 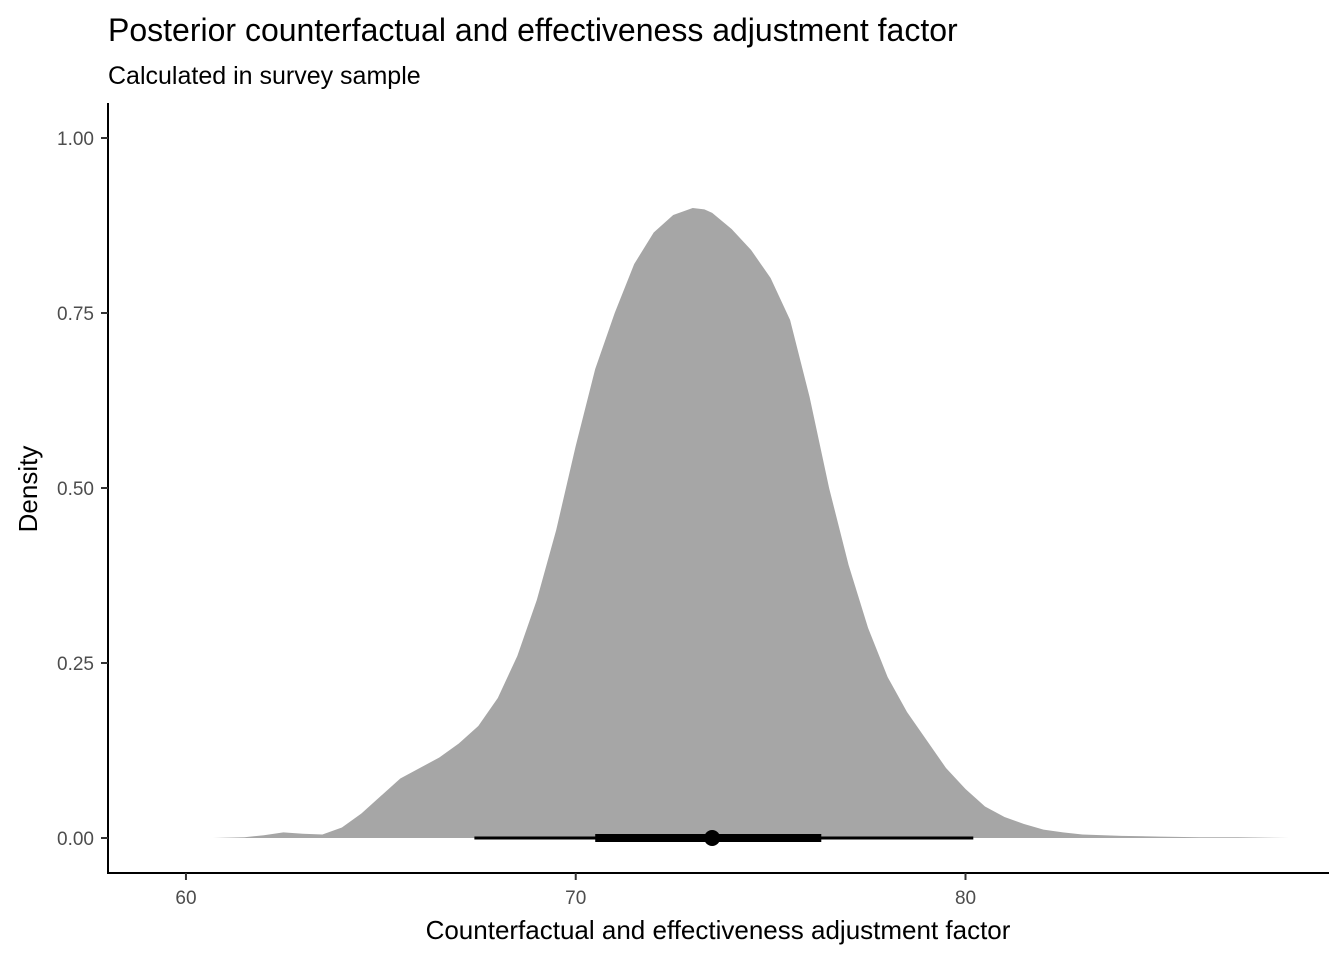 What do you see at coordinates (712, 838) in the screenshot?
I see `point-estimate-dot` at bounding box center [712, 838].